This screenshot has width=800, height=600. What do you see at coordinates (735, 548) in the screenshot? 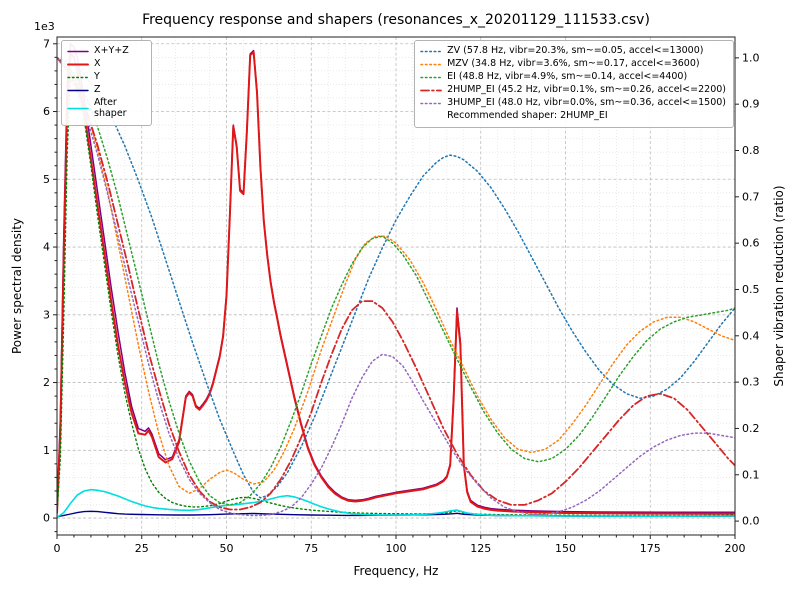
I see `svg-text: 200` at bounding box center [735, 548].